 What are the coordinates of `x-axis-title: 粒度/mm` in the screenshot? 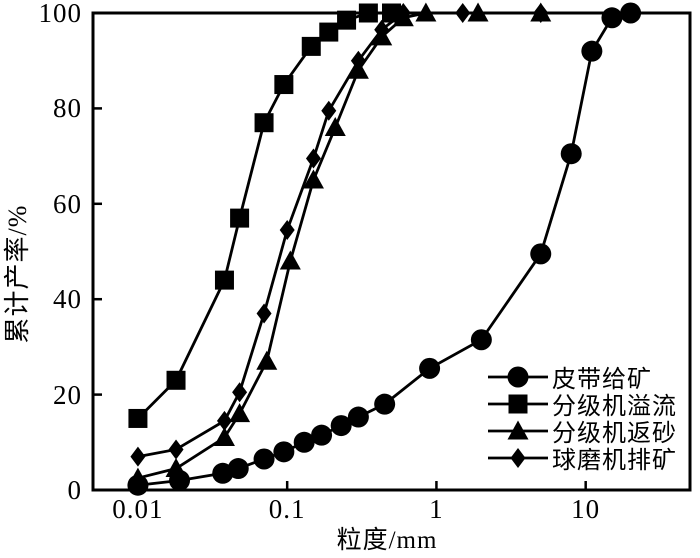 It's located at (387, 540).